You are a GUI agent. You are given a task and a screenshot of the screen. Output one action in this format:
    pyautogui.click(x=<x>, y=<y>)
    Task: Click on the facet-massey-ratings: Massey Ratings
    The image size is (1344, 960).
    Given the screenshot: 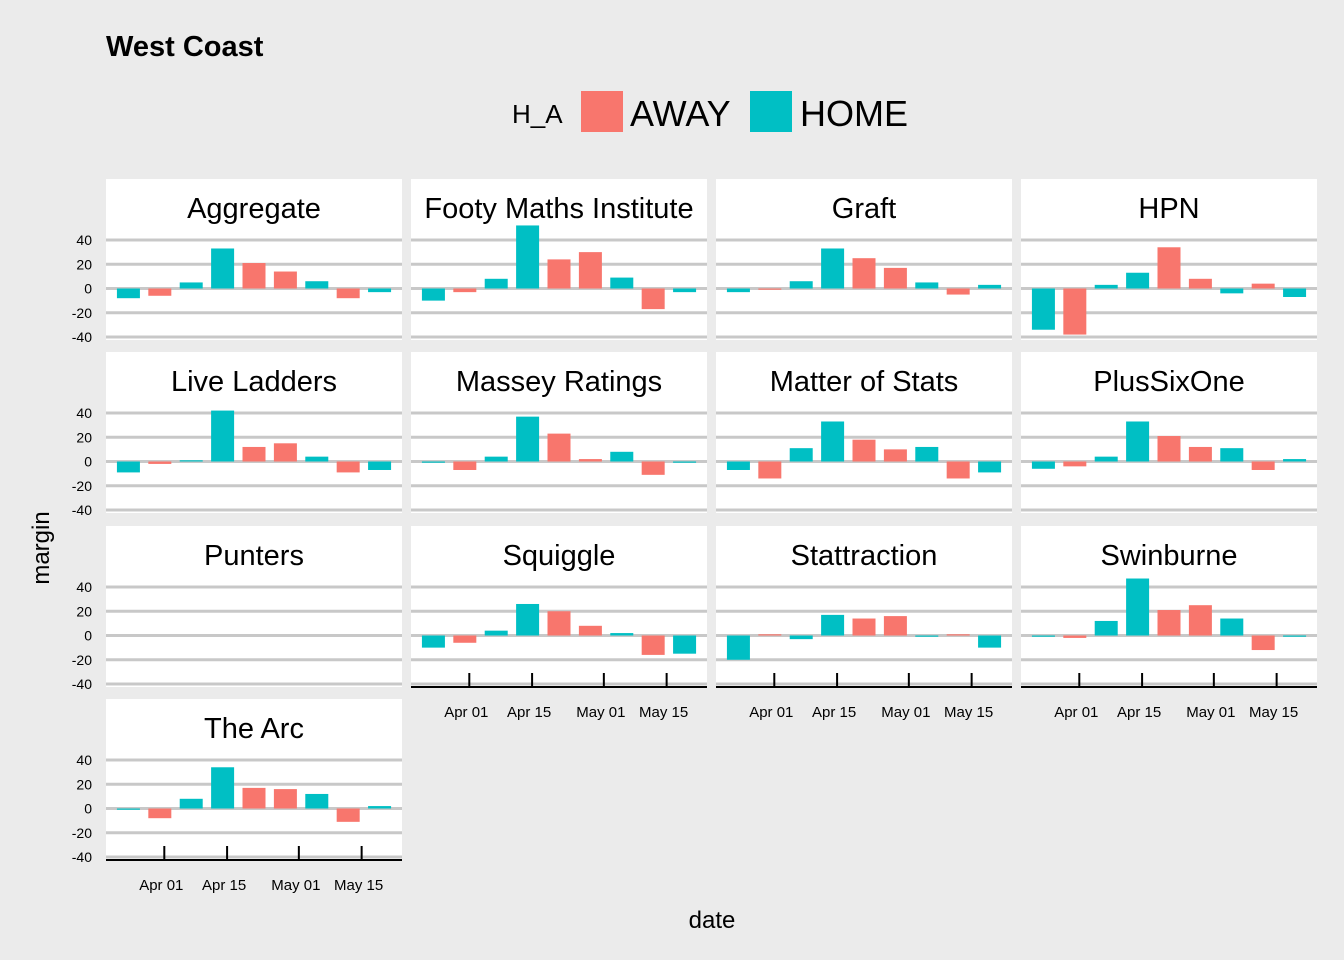 What is the action you would take?
    pyautogui.click(x=559, y=432)
    